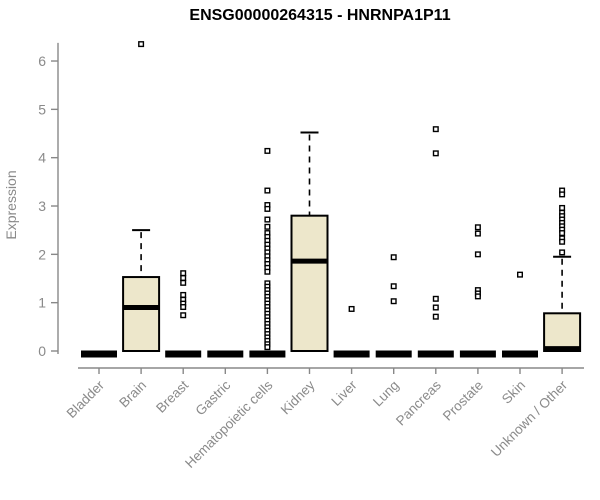 This screenshot has width=600, height=500. I want to click on y-tick-label: 6, so click(42, 61).